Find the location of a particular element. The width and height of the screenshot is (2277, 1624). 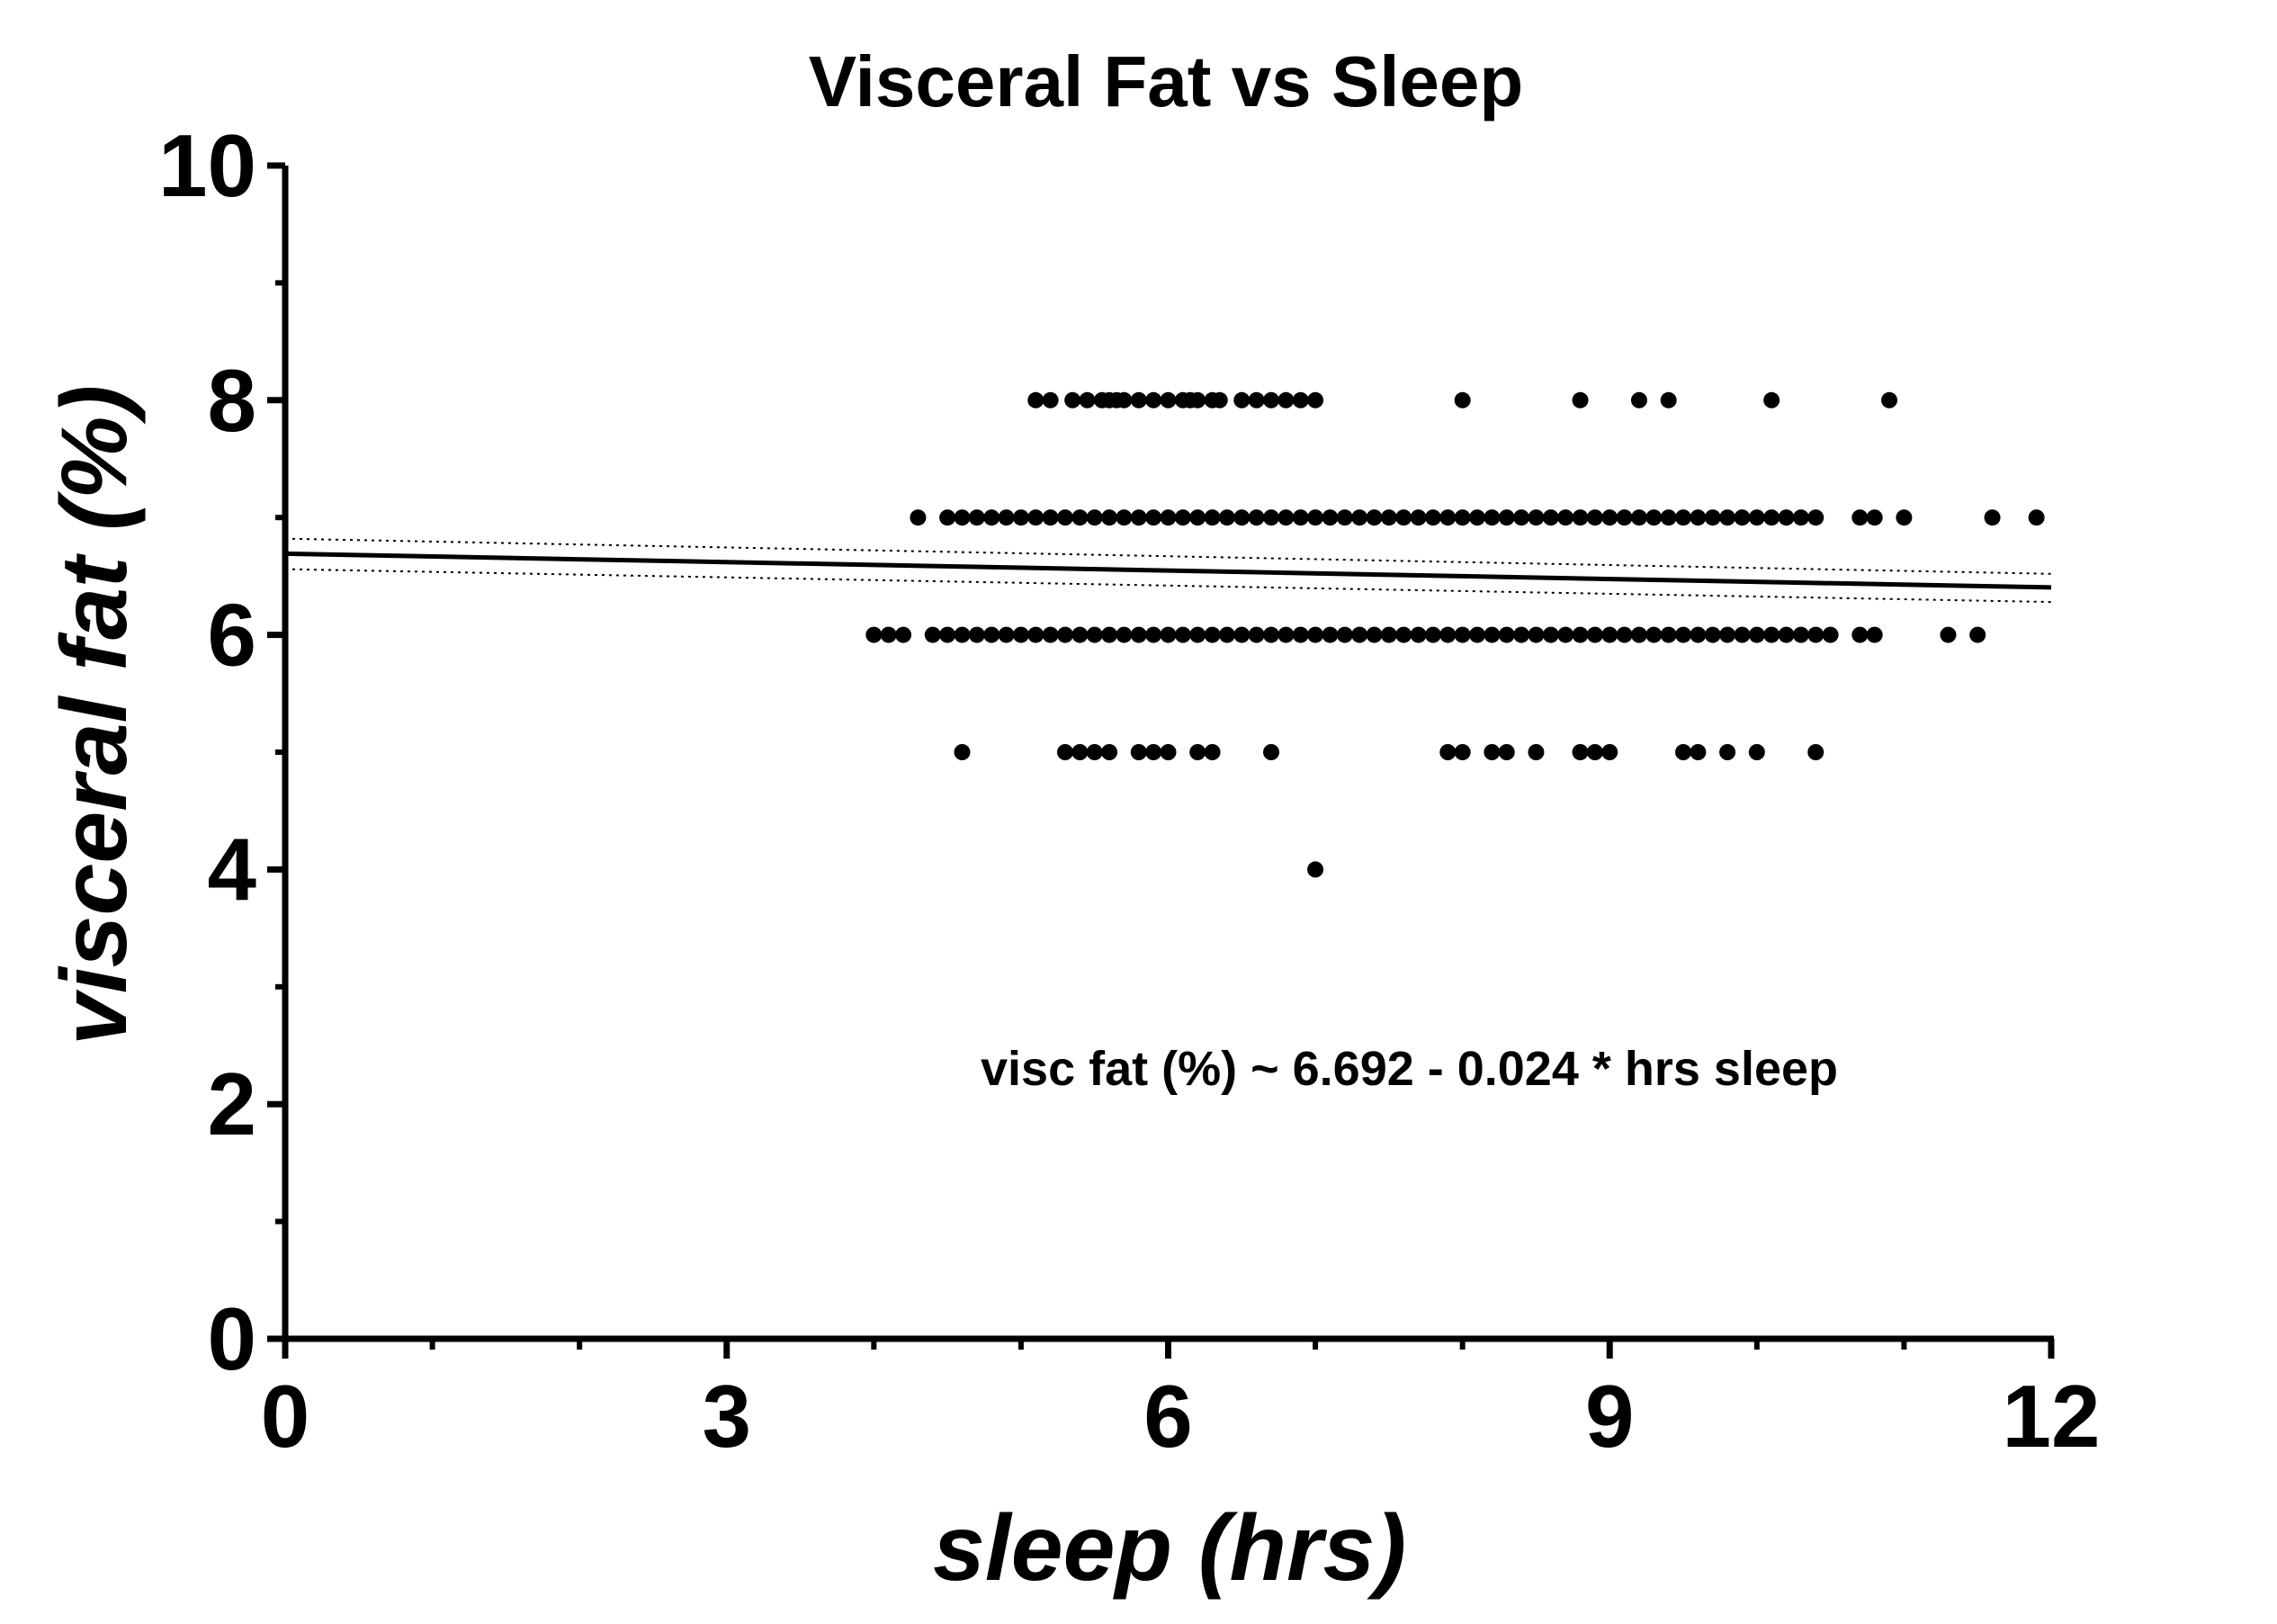

x-tick-label: 3 is located at coordinates (727, 1416).